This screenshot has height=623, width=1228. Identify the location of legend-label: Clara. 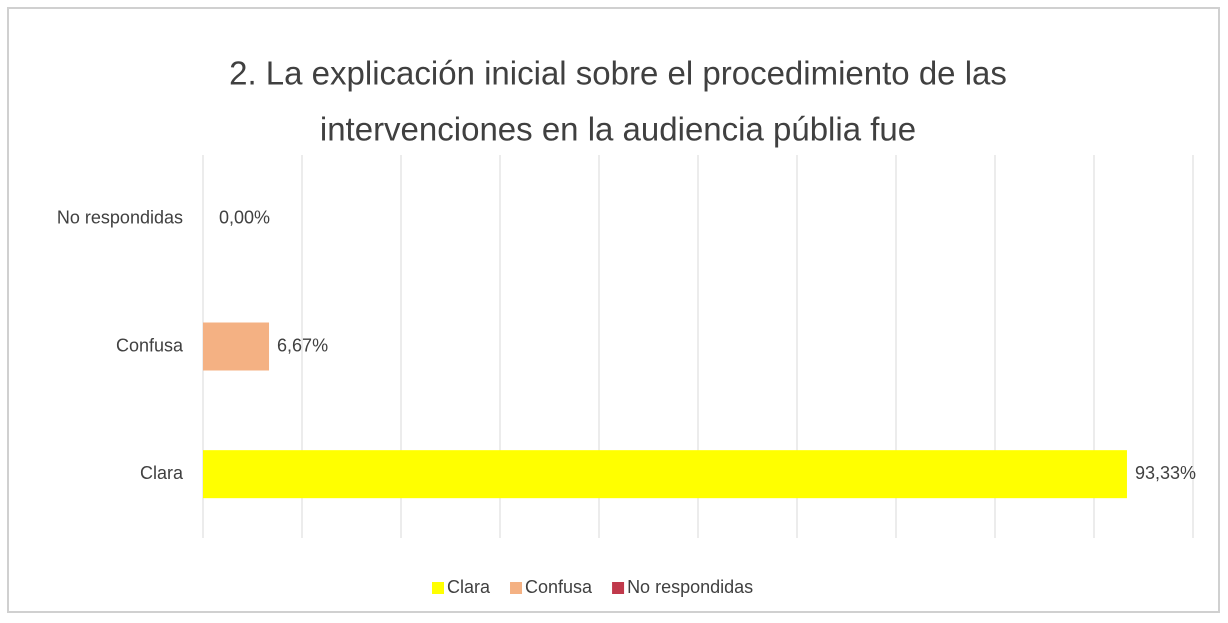
(469, 587).